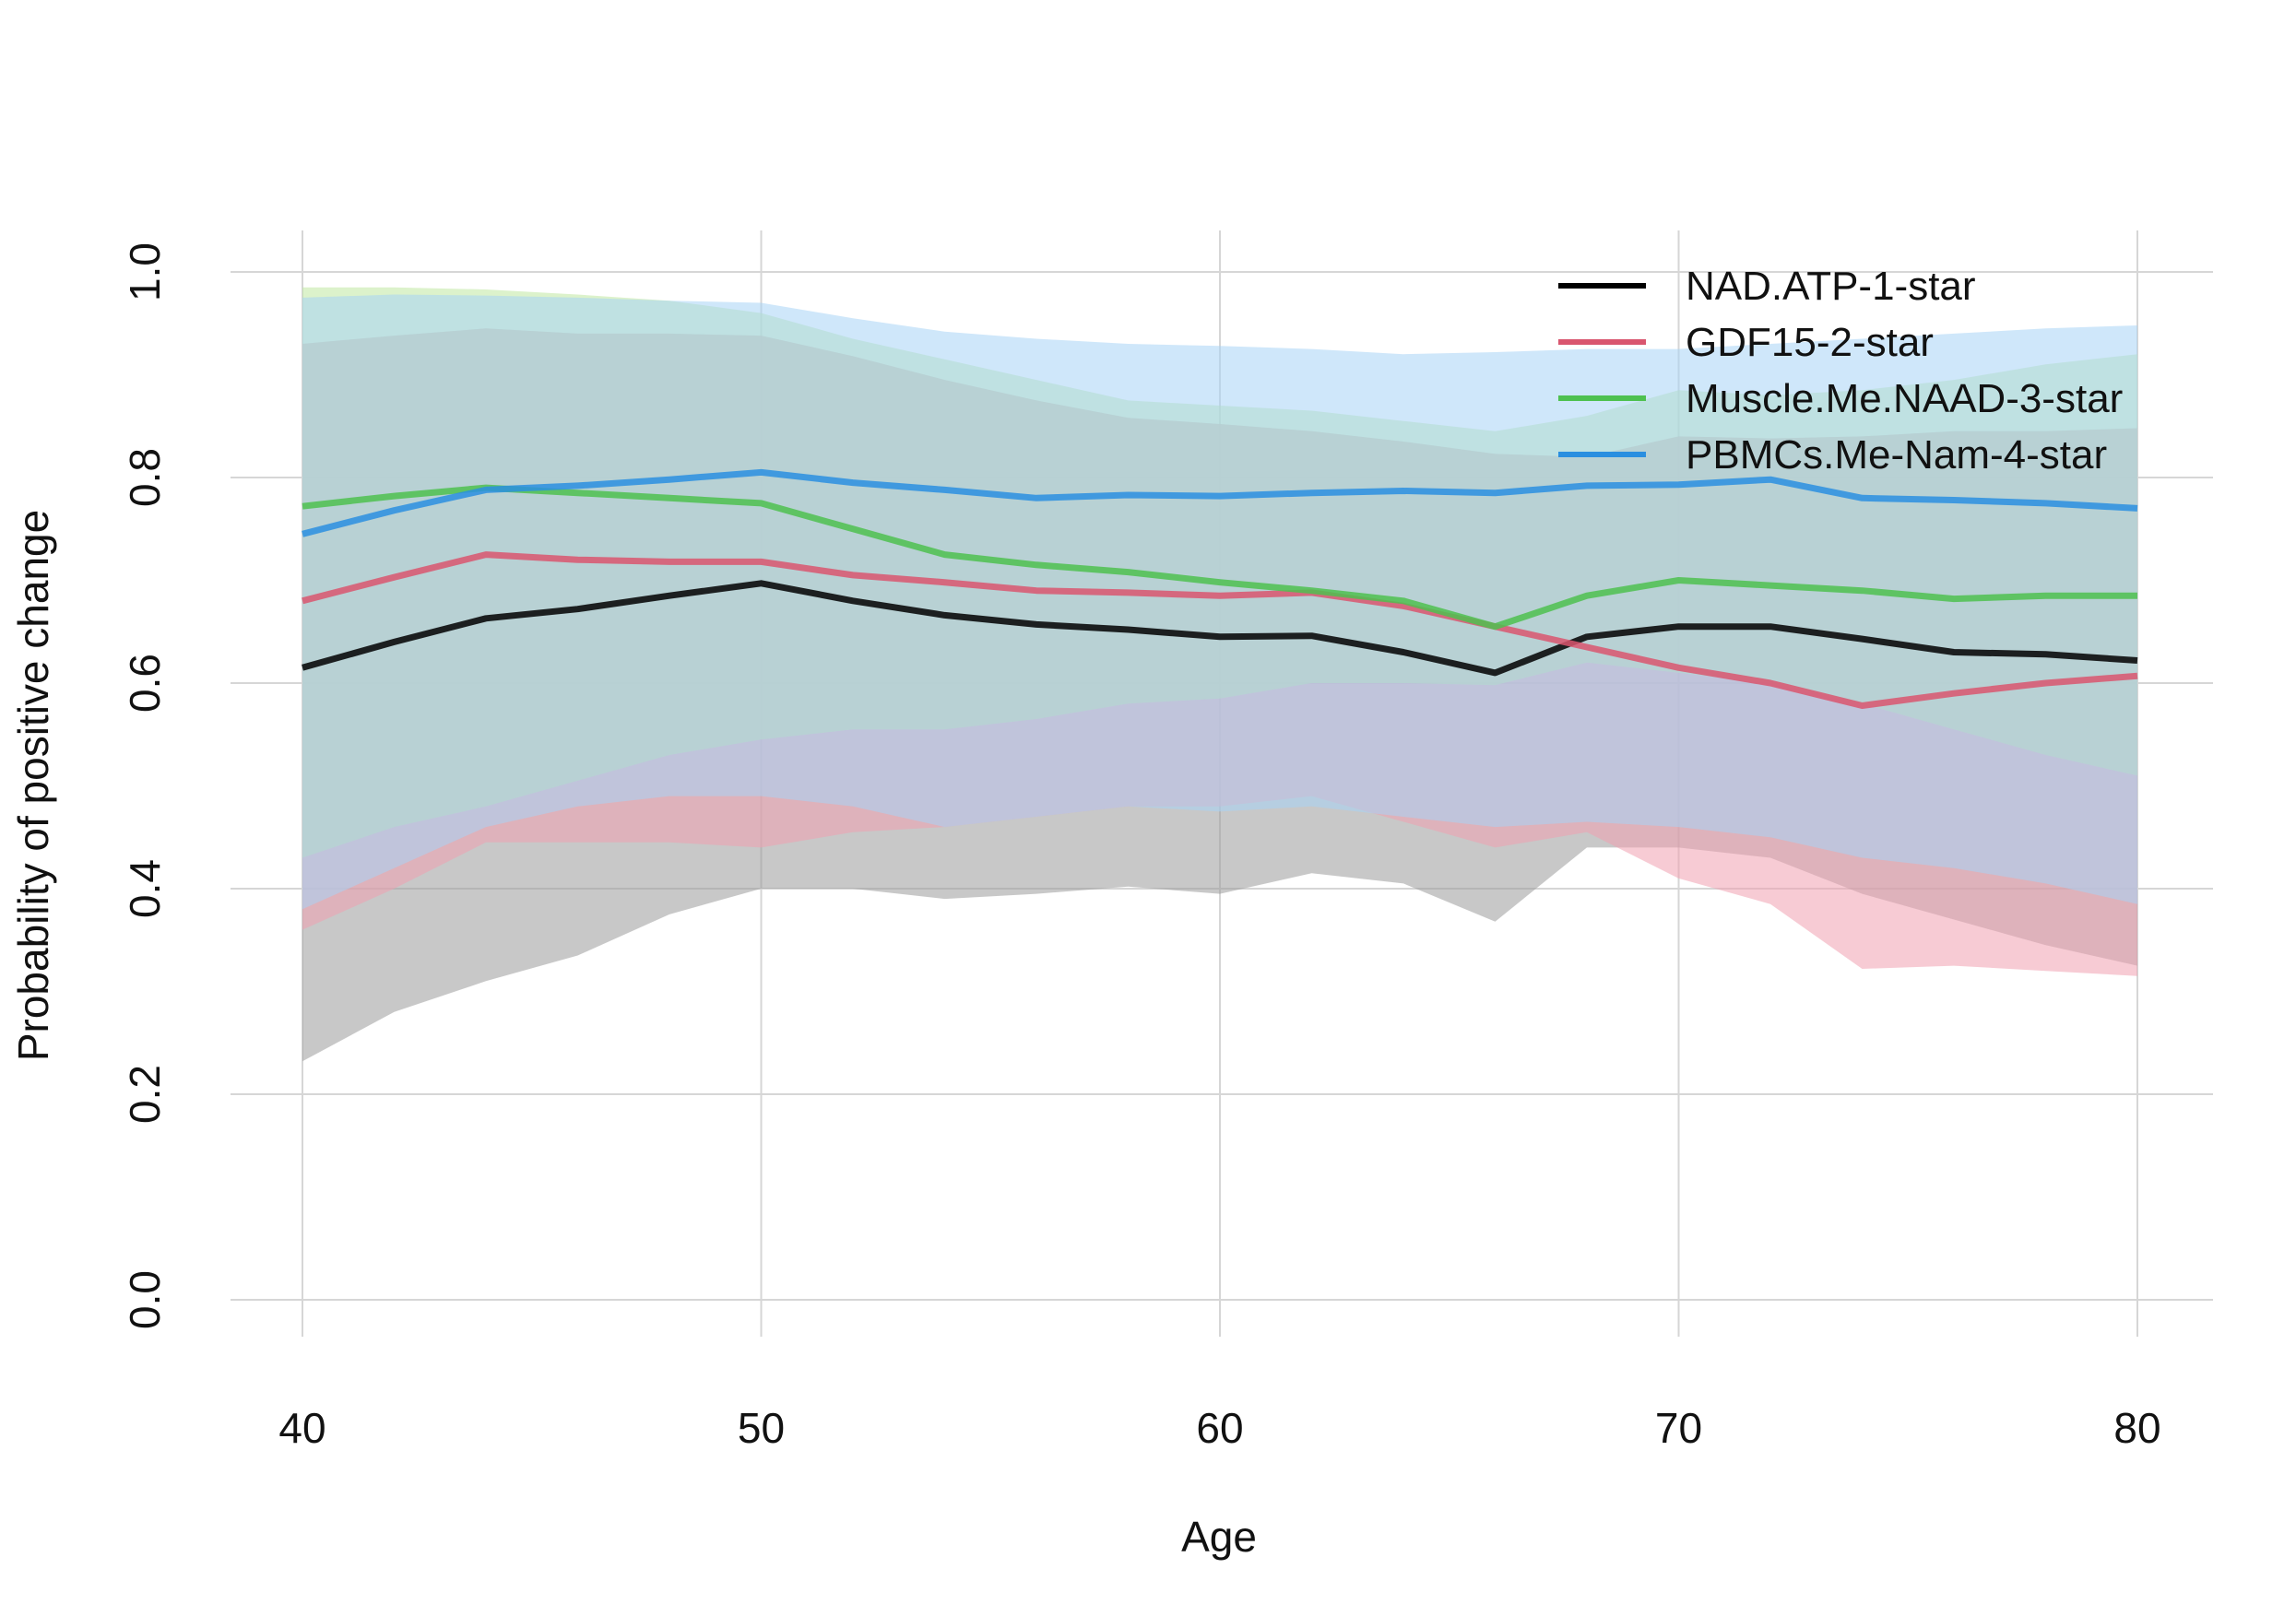  I want to click on x-tick-label: 70, so click(1678, 1428).